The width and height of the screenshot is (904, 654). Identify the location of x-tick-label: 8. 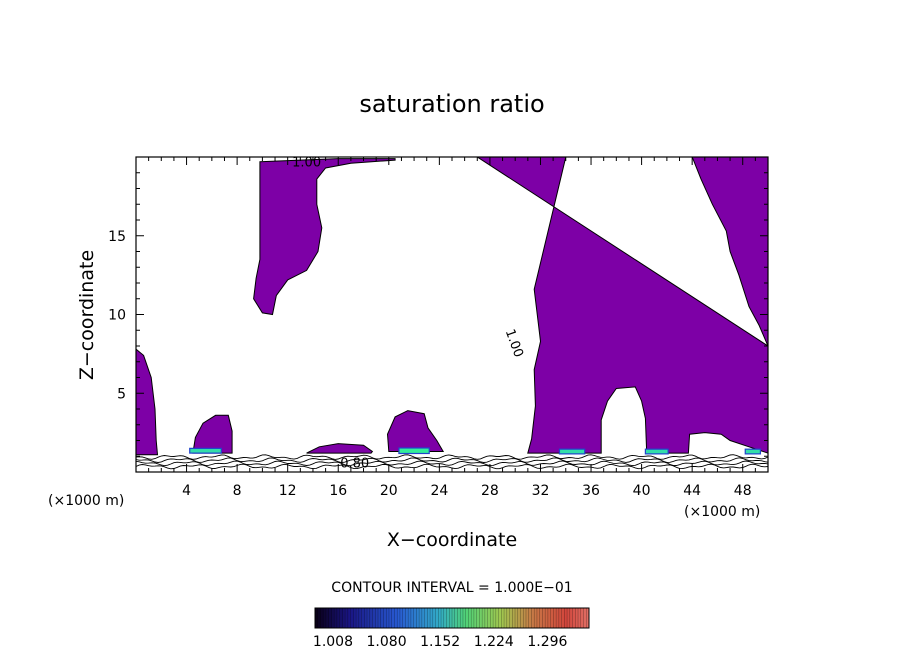
(237, 491).